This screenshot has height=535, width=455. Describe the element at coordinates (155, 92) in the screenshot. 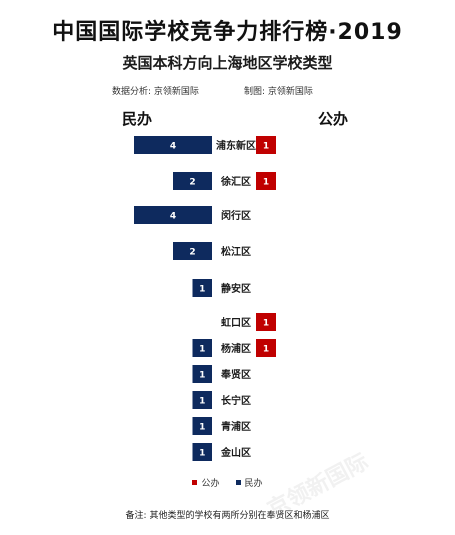

I see `data-source: 数据分析: 京领新国际` at that location.